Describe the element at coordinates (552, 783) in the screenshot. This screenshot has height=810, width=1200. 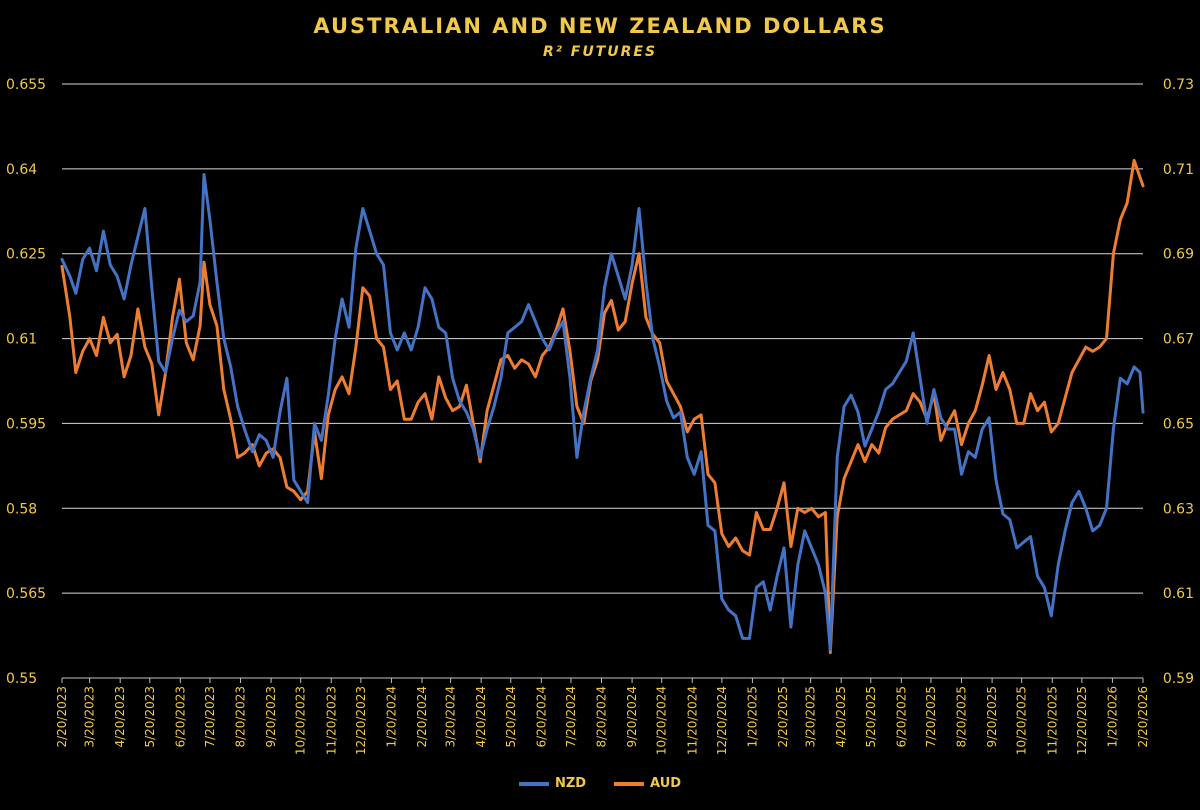
I see `legend-item-nzd: NZD` at that location.